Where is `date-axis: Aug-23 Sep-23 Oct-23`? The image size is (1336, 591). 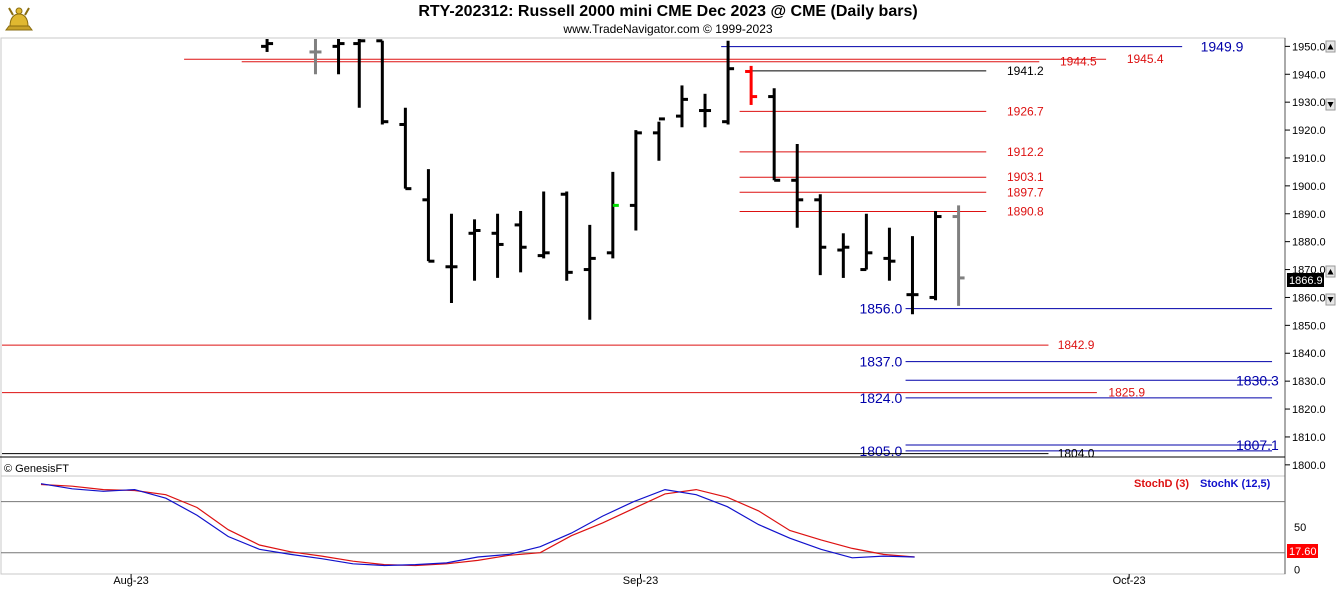 date-axis: Aug-23 Sep-23 Oct-23 is located at coordinates (629, 580).